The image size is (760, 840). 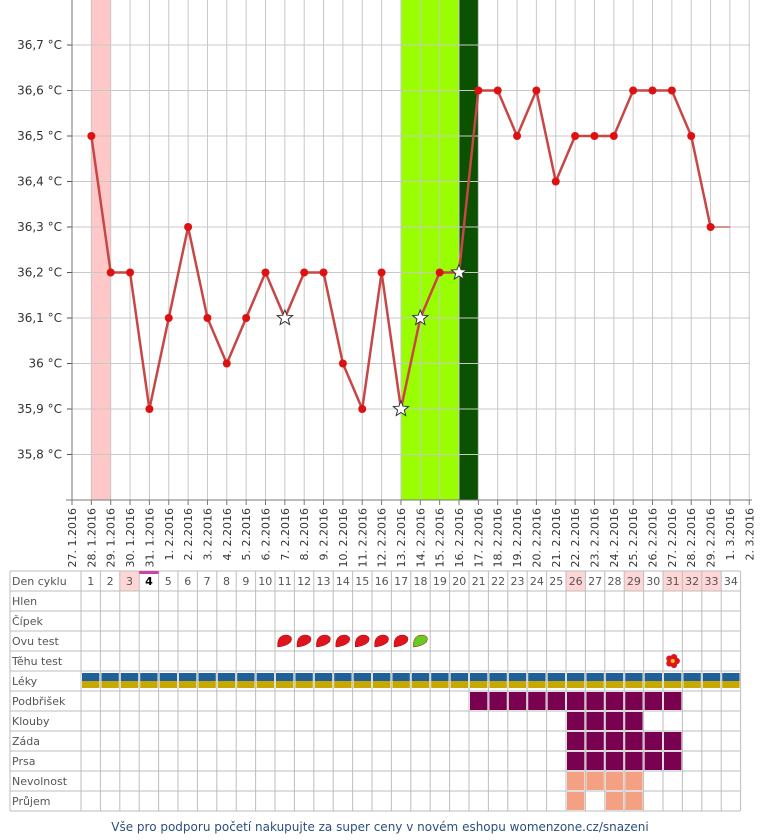 I want to click on x-tick-label: 4. 2.2016, so click(x=227, y=534).